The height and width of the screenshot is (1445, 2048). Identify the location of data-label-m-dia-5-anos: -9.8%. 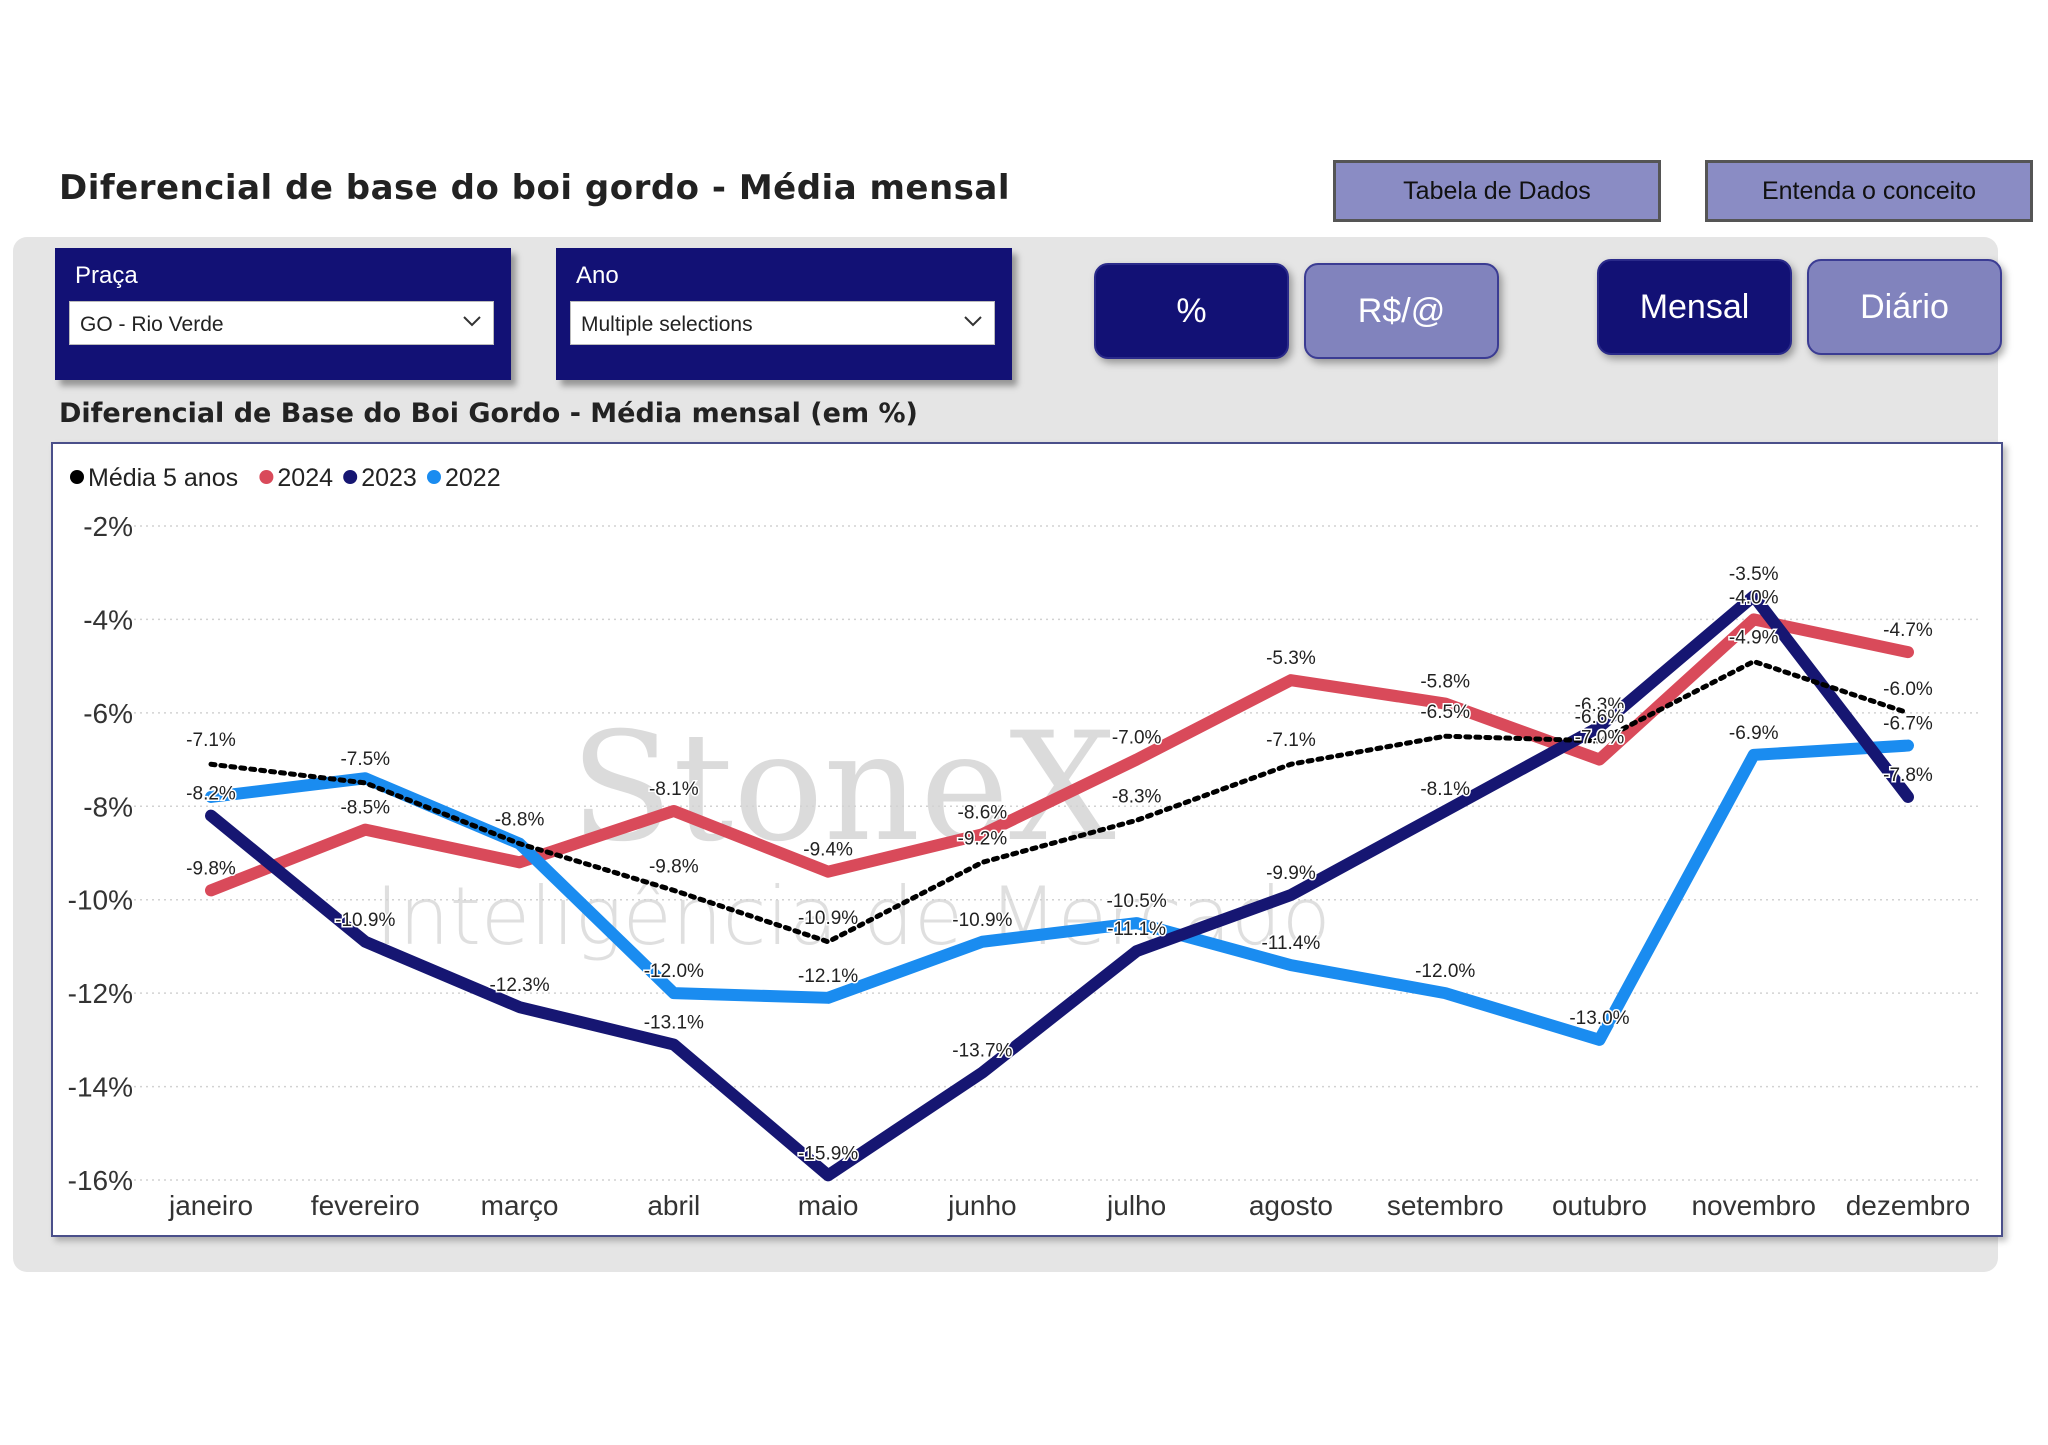
(674, 866).